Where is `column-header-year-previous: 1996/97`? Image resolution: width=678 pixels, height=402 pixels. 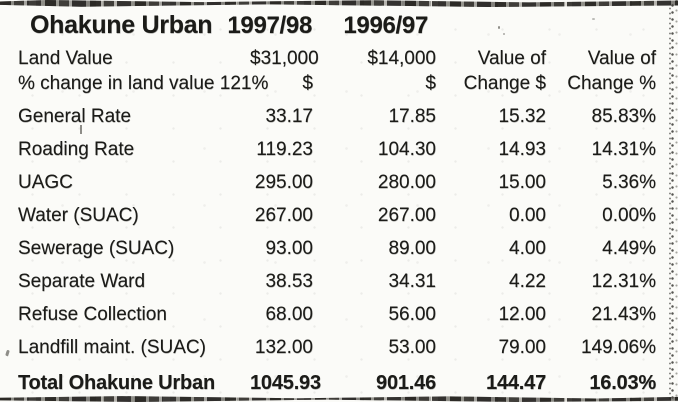 column-header-year-previous: 1996/97 is located at coordinates (385, 25).